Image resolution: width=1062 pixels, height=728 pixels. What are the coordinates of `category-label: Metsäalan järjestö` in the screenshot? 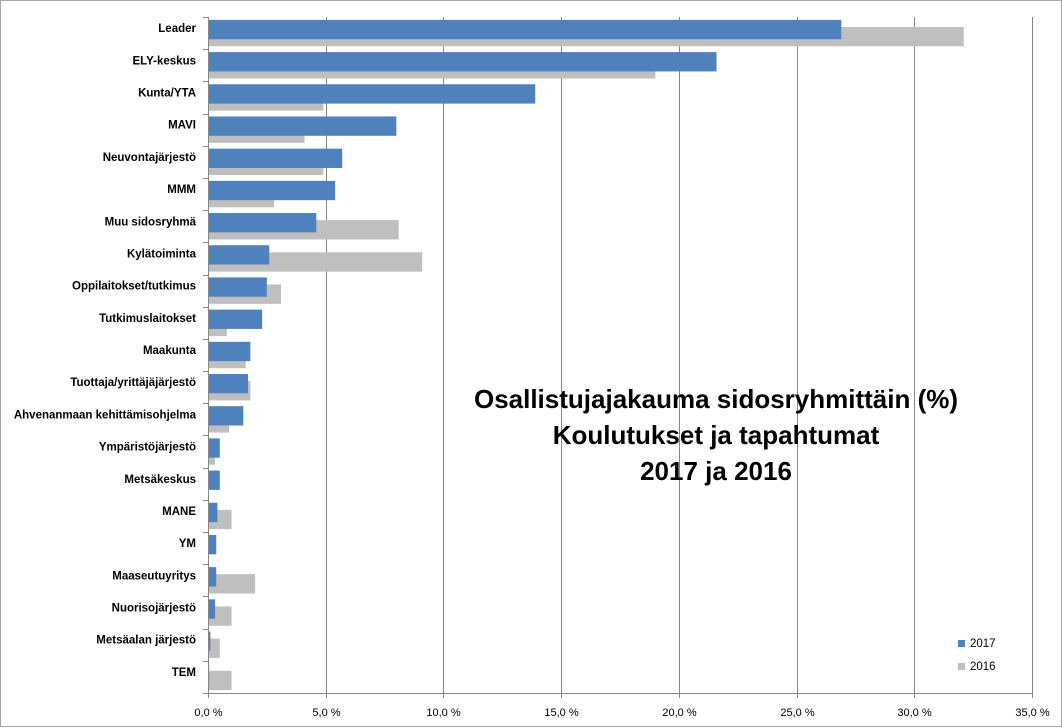 It's located at (146, 641).